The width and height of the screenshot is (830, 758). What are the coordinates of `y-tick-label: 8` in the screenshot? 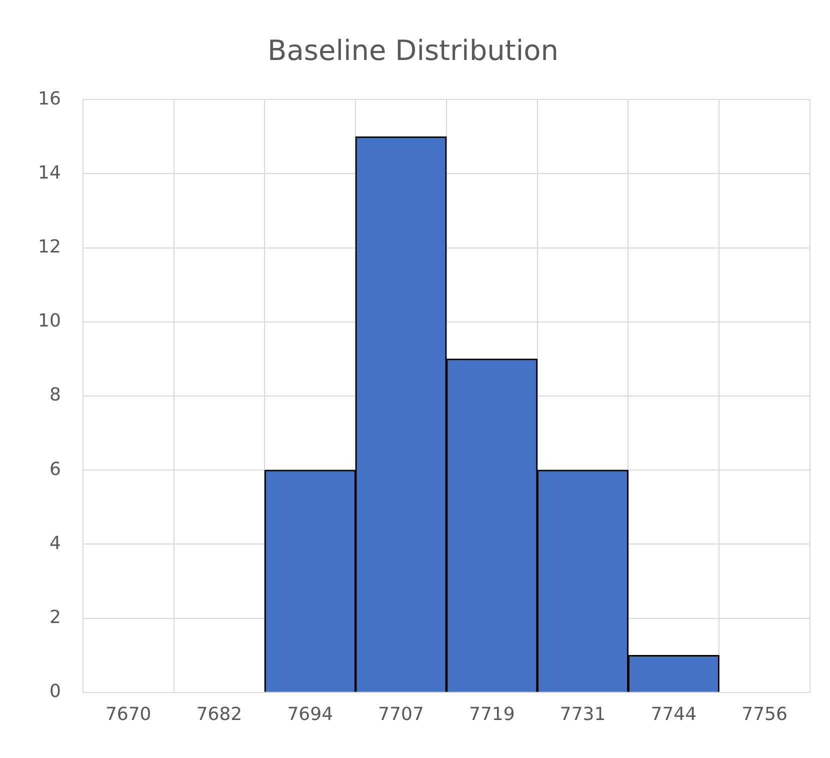 It's located at (55, 395).